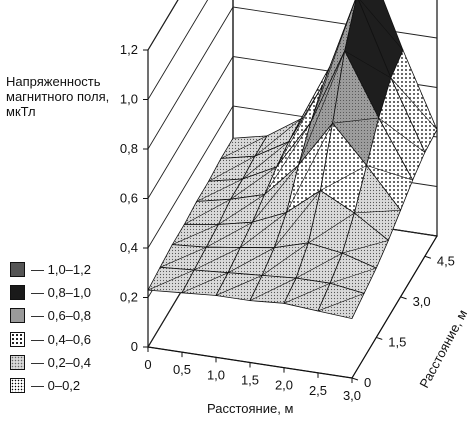 The height and width of the screenshot is (433, 473). I want to click on legend-item: — 0,6–0,8, so click(50, 315).